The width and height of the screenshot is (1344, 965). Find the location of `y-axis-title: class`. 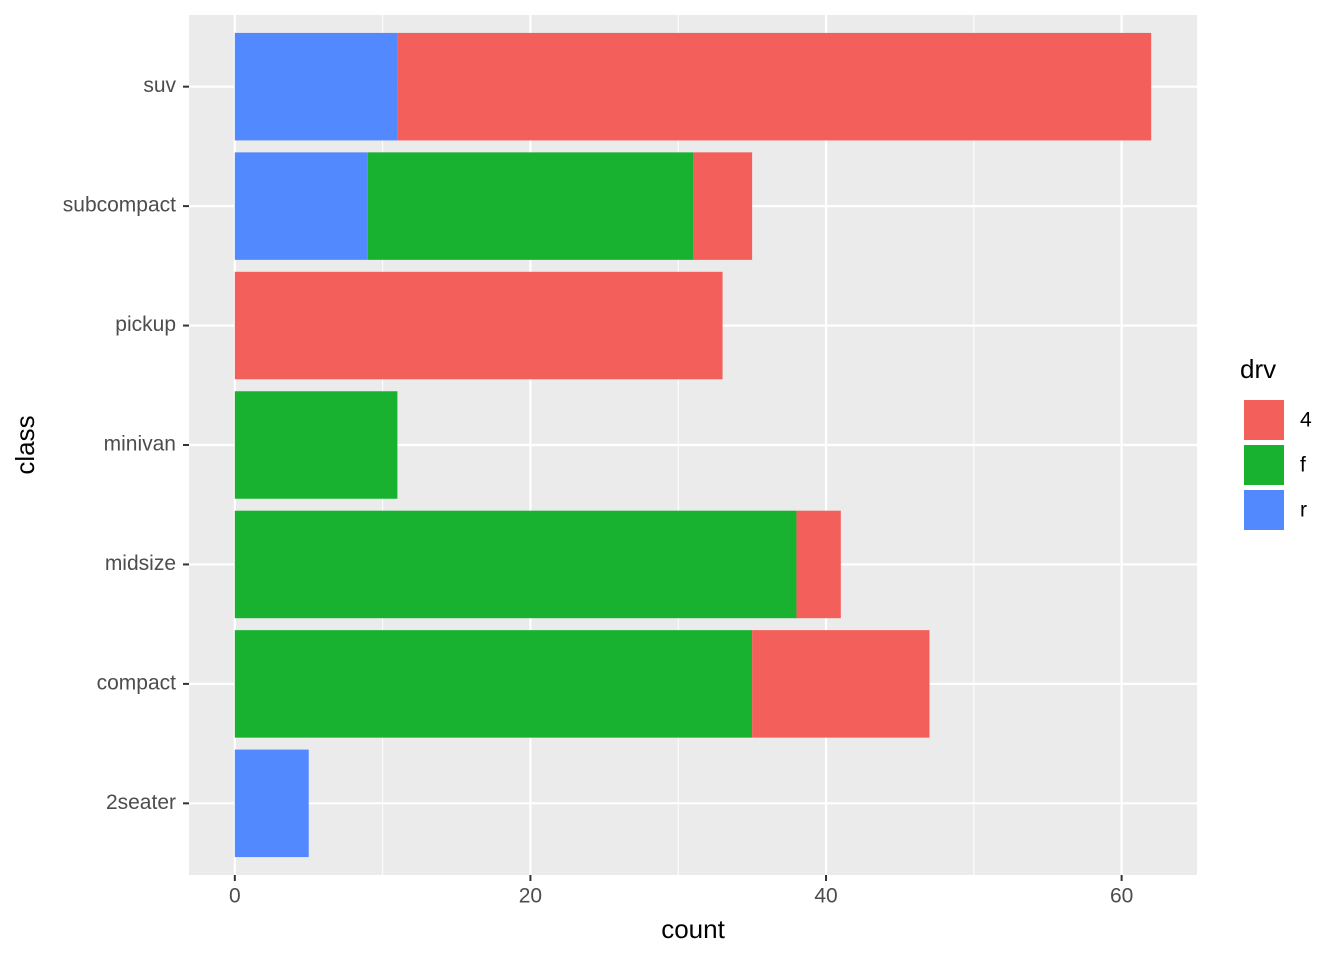

y-axis-title: class is located at coordinates (25, 444).